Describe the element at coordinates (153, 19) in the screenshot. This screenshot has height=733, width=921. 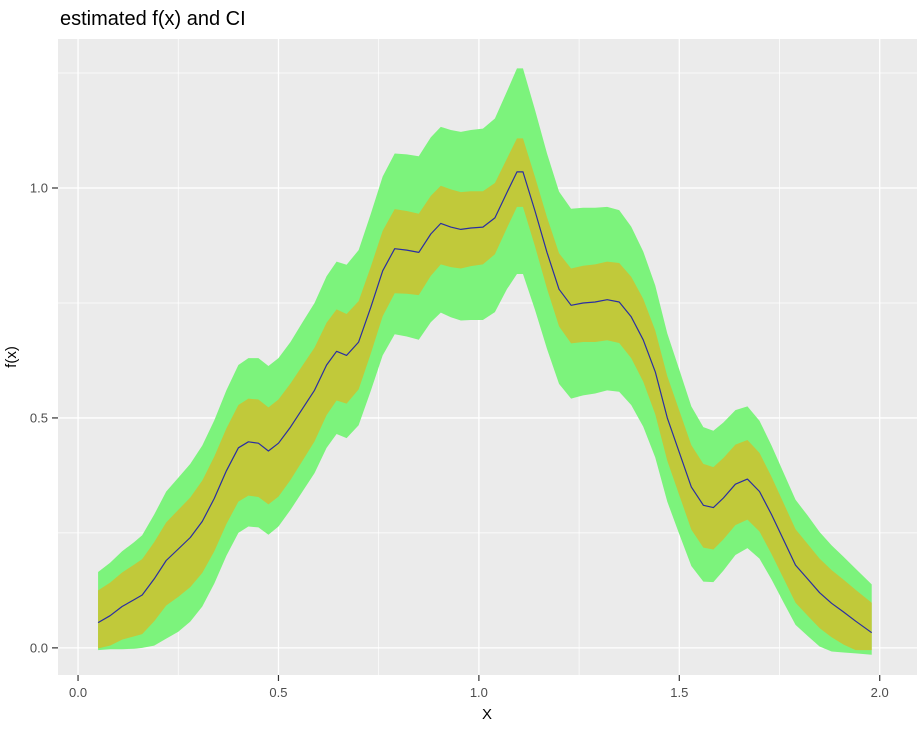
I see `plot-title: estimated f(x) and CI` at that location.